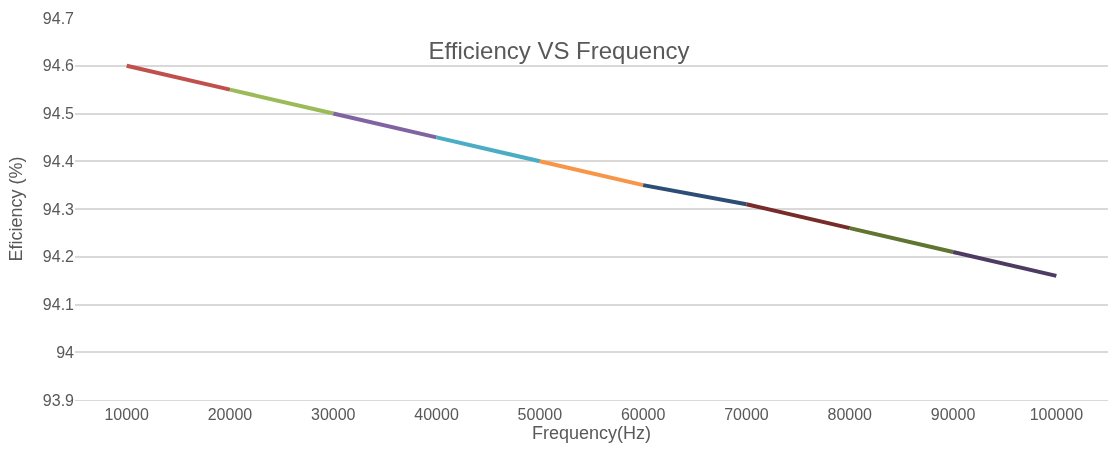 This screenshot has width=1118, height=465. I want to click on x-tick-label: 70000, so click(746, 415).